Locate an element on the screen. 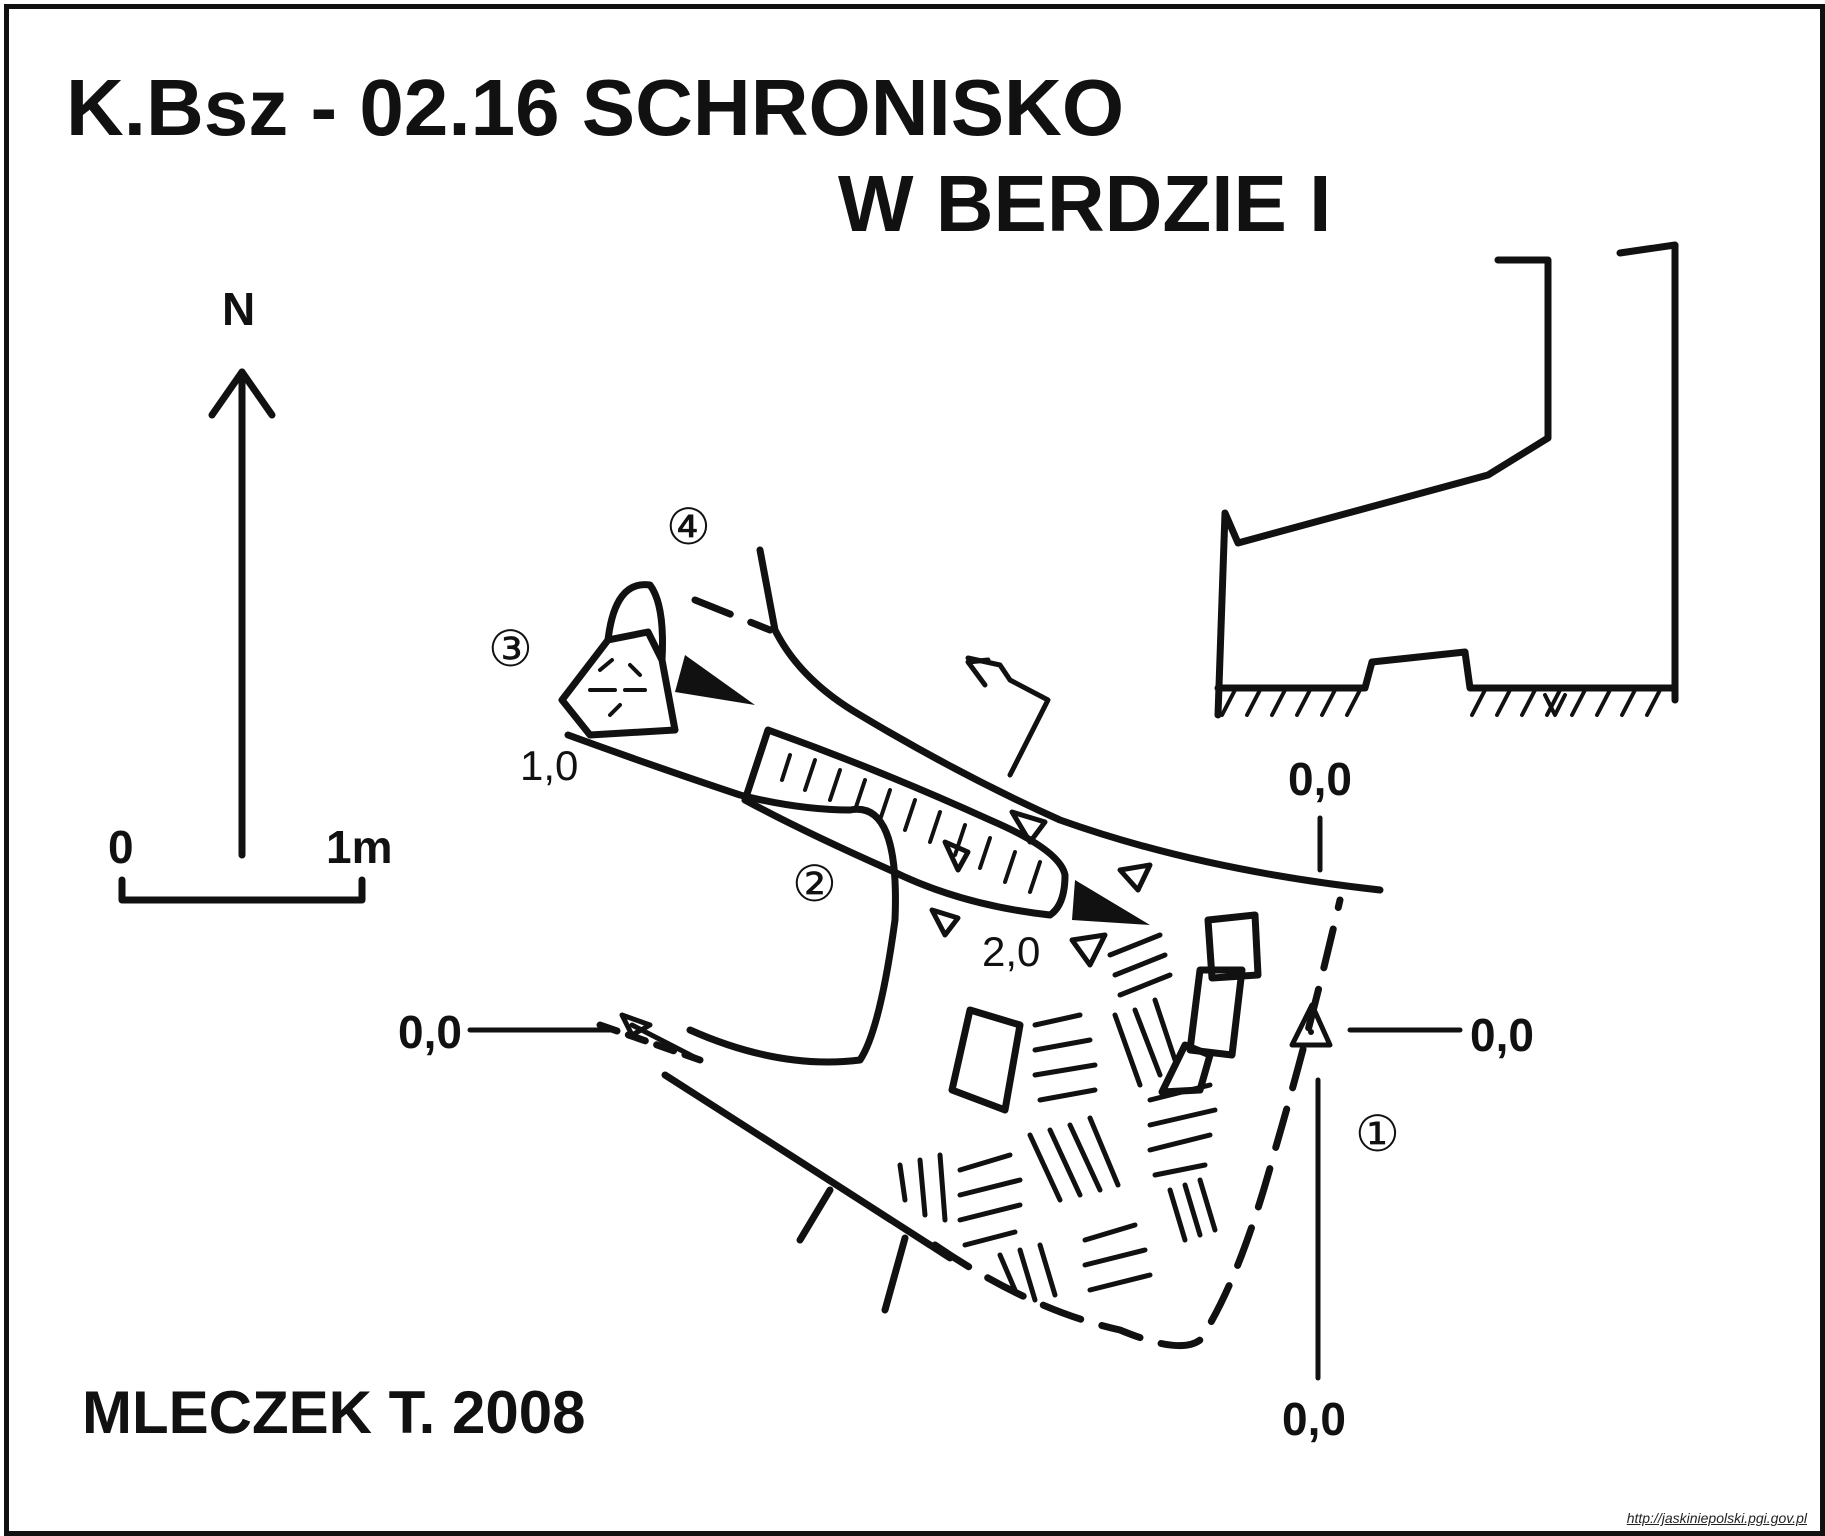 The width and height of the screenshot is (1825, 1536). section-mark-right: 0,0 is located at coordinates (1502, 1035).